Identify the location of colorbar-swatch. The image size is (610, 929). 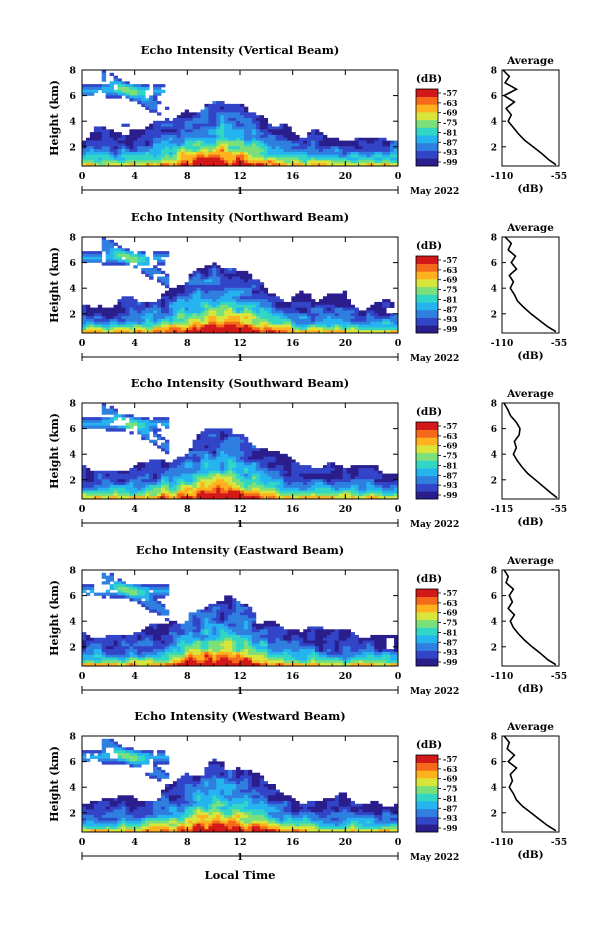
(427, 154).